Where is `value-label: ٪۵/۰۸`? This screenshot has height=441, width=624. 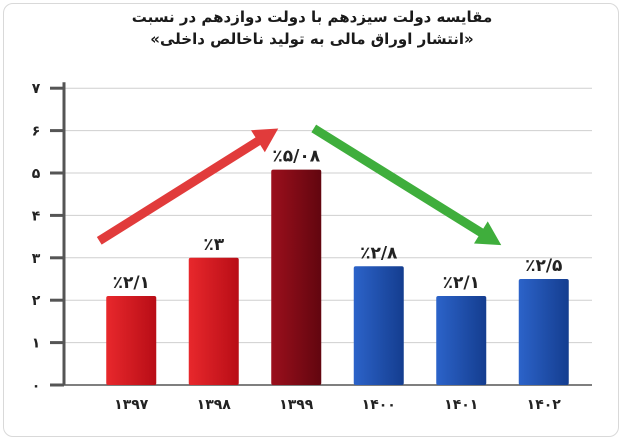
value-label: ٪۵/۰۸ is located at coordinates (296, 157).